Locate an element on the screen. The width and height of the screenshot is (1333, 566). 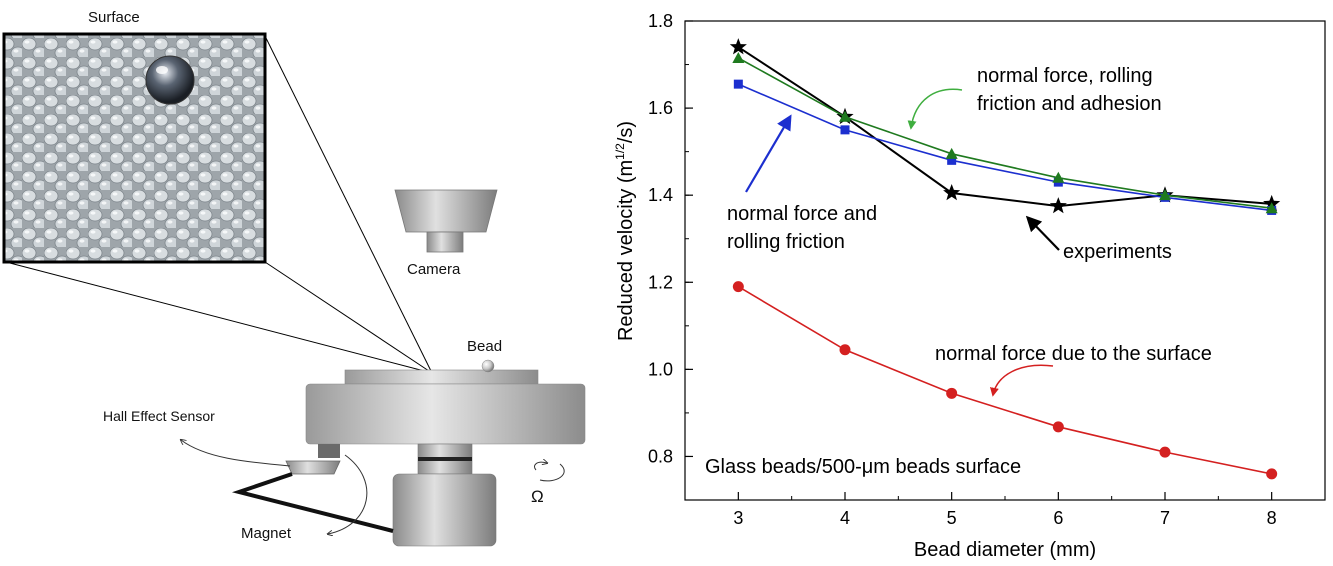
series-normal_surface is located at coordinates (1005, 380).